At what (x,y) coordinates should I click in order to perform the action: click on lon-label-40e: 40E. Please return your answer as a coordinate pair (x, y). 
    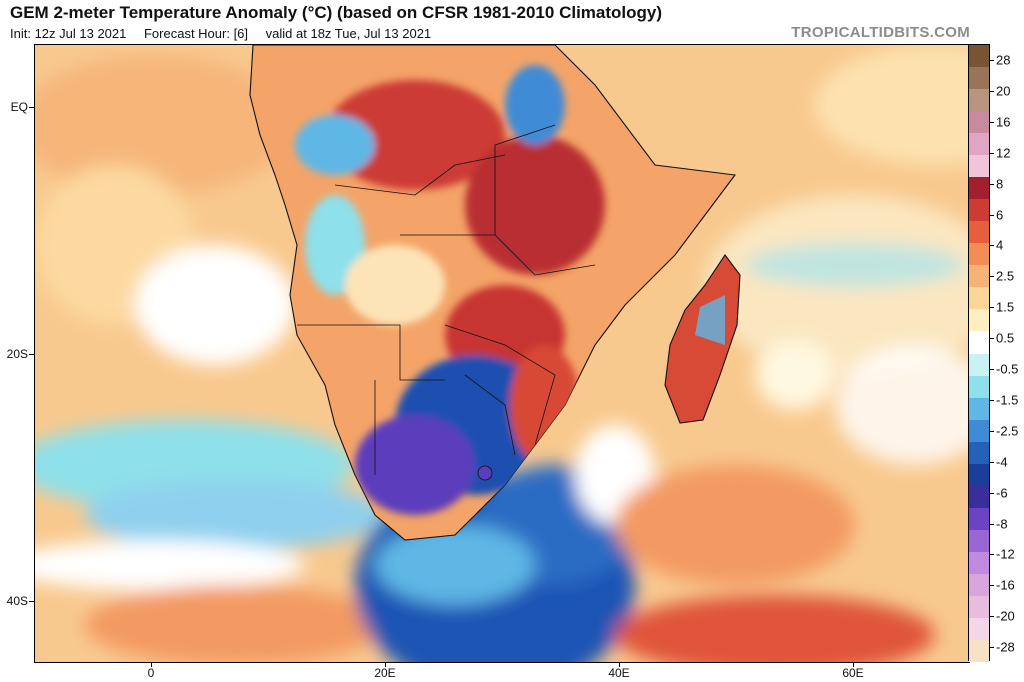
    Looking at the image, I should click on (619, 673).